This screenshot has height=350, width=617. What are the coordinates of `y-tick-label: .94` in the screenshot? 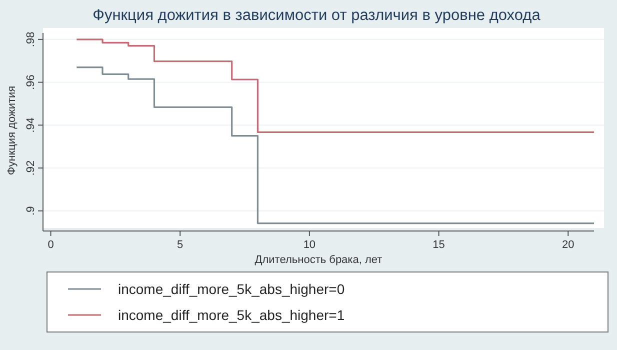 It's located at (31, 125).